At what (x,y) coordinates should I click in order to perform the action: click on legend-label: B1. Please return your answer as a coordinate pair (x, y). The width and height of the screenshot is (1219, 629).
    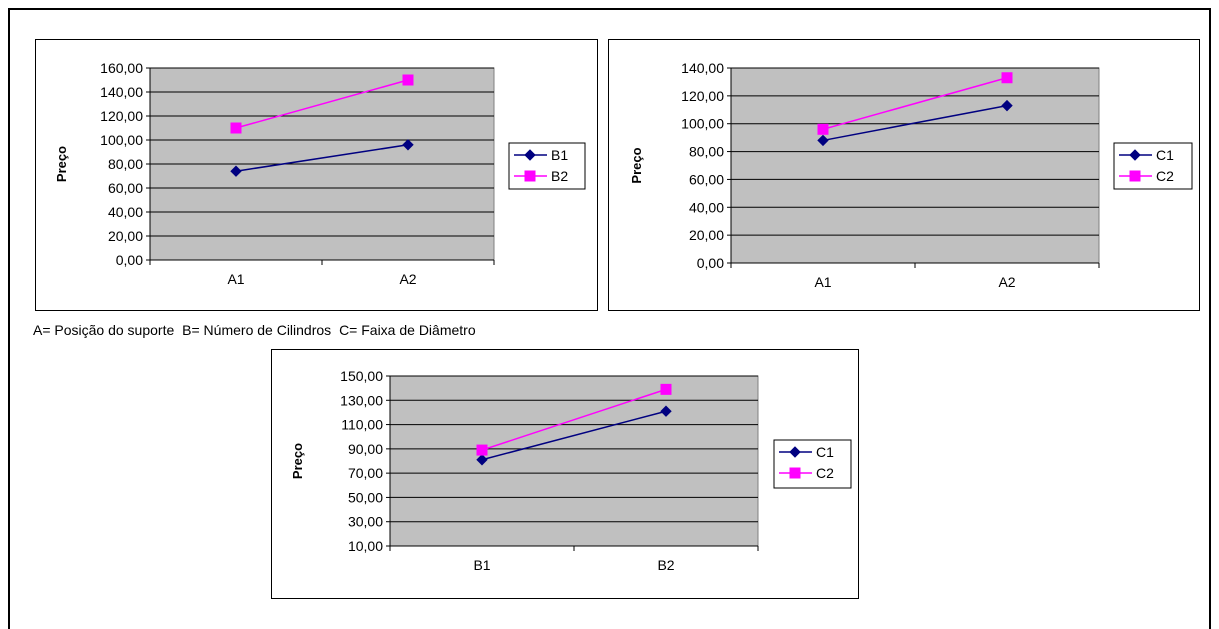
    Looking at the image, I should click on (559, 155).